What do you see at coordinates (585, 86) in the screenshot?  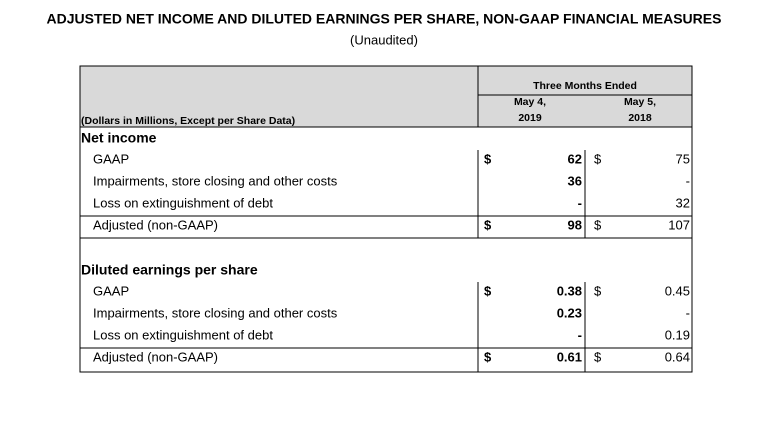 I see `period: Three Months Ended` at bounding box center [585, 86].